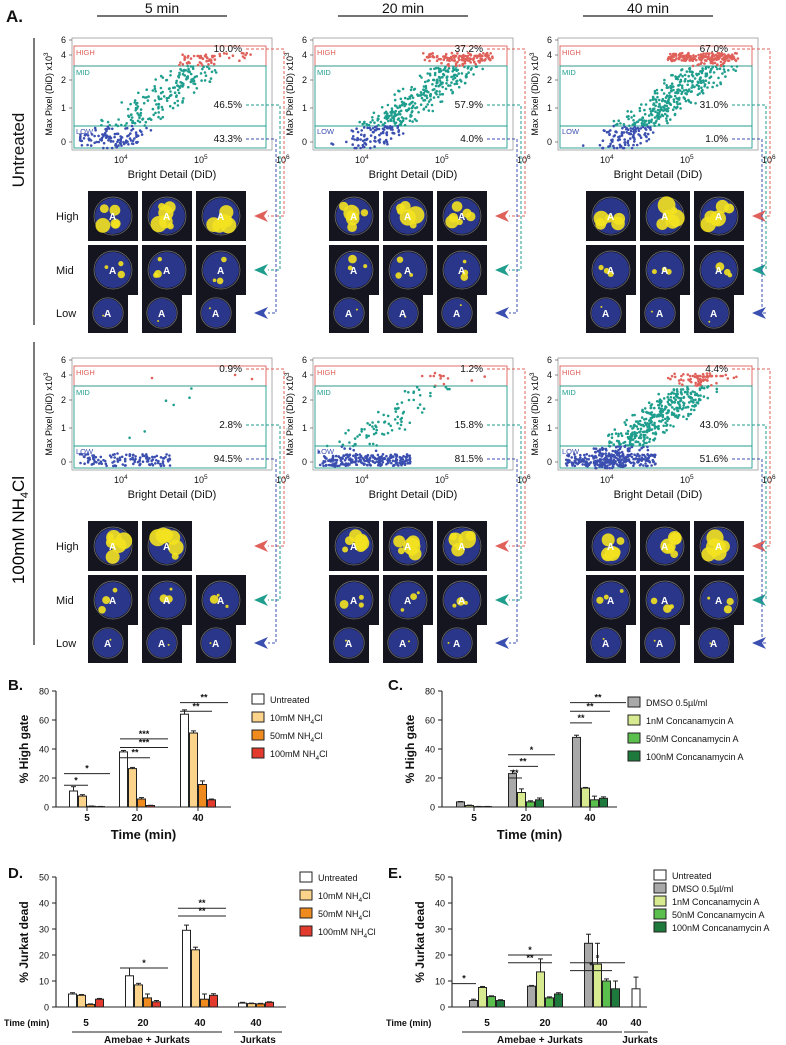 Image resolution: width=786 pixels, height=1045 pixels. I want to click on image-row-label-high: High, so click(67, 217).